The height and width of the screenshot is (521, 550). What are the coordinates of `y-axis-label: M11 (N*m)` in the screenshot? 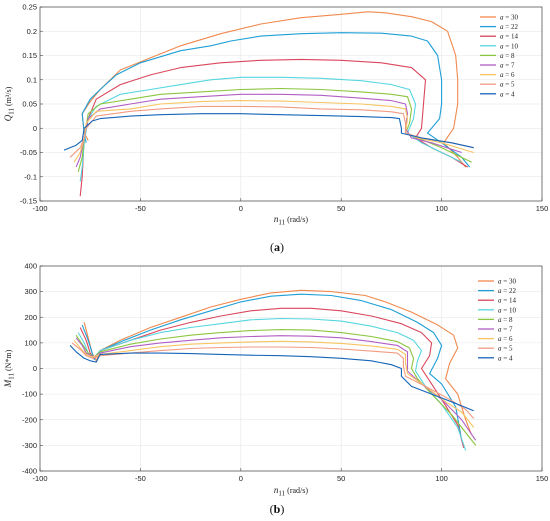 It's located at (9, 368).